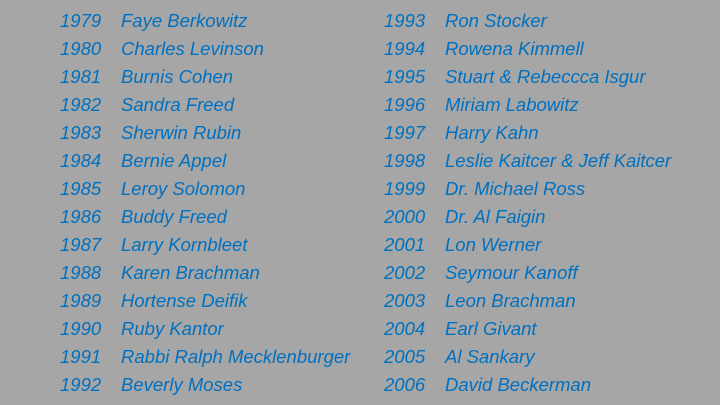  What do you see at coordinates (405, 48) in the screenshot?
I see `year: 1994` at bounding box center [405, 48].